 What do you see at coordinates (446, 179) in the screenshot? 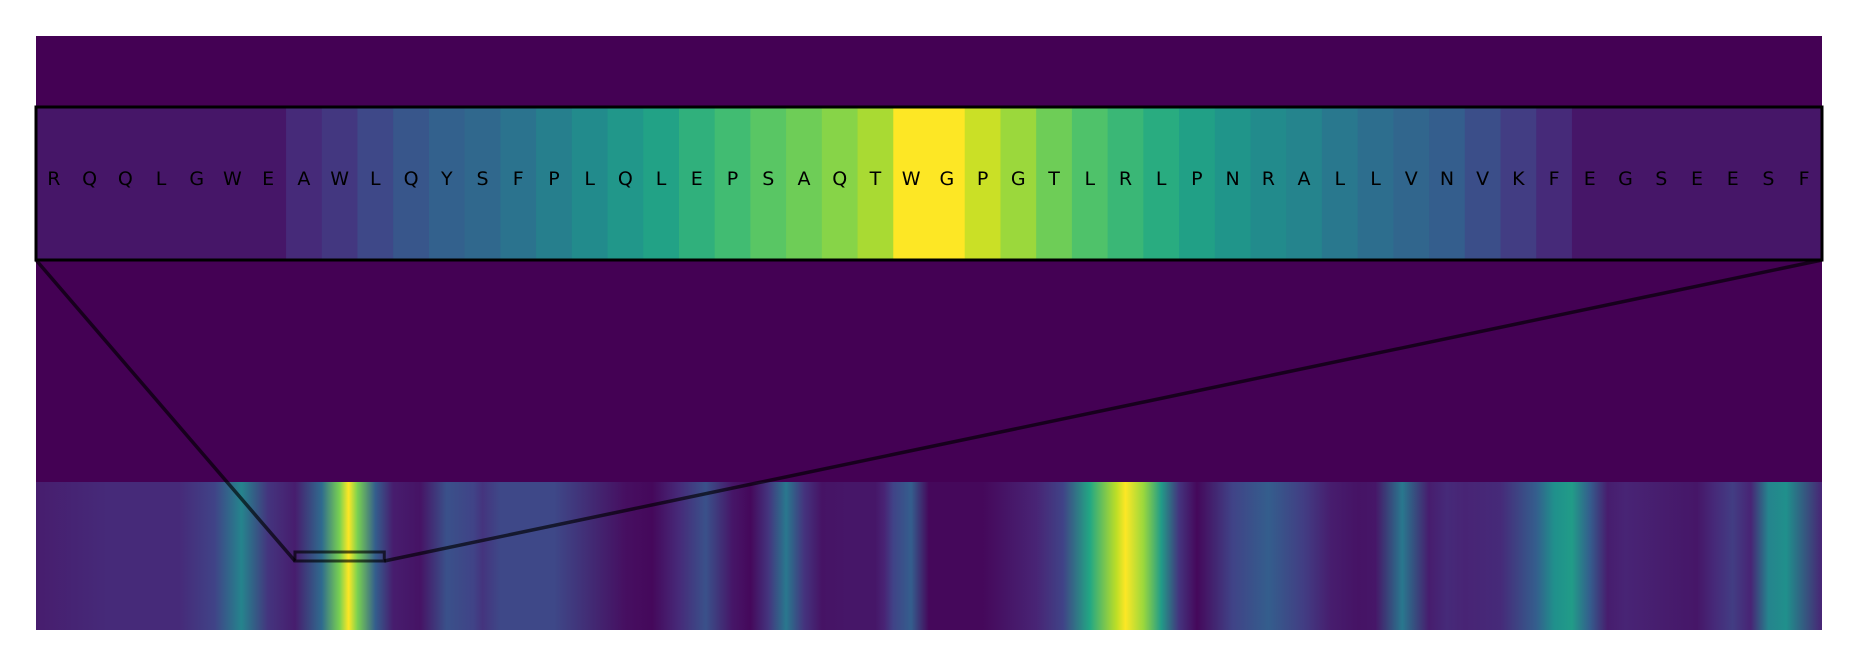
I see `residue-label: Y` at bounding box center [446, 179].